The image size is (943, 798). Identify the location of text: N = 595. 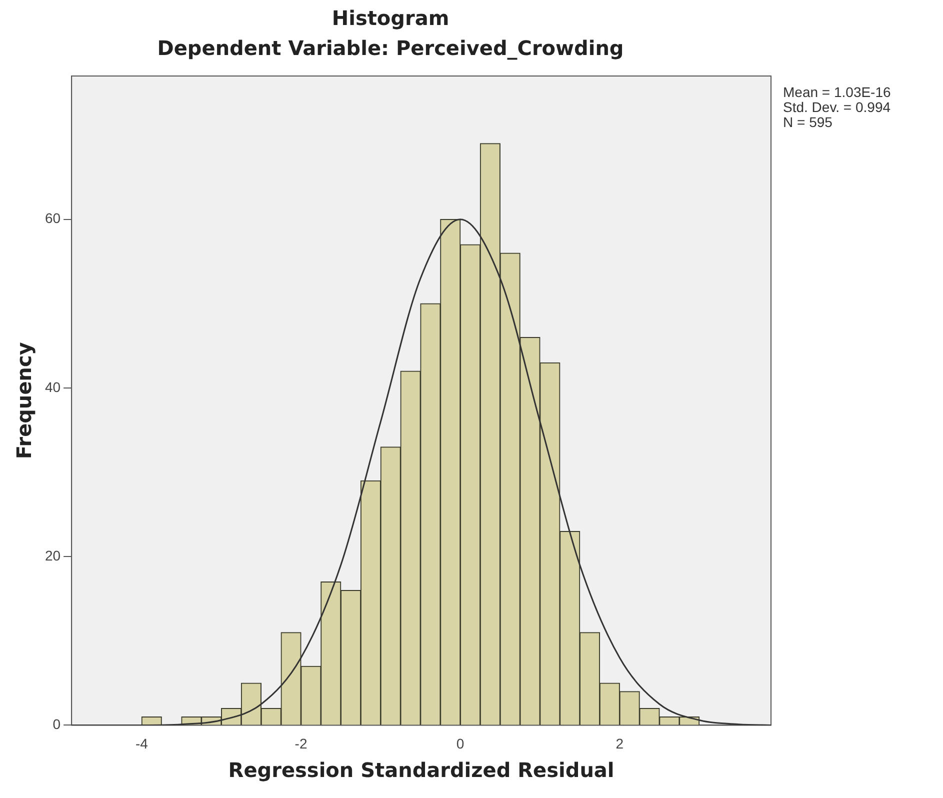
(808, 122).